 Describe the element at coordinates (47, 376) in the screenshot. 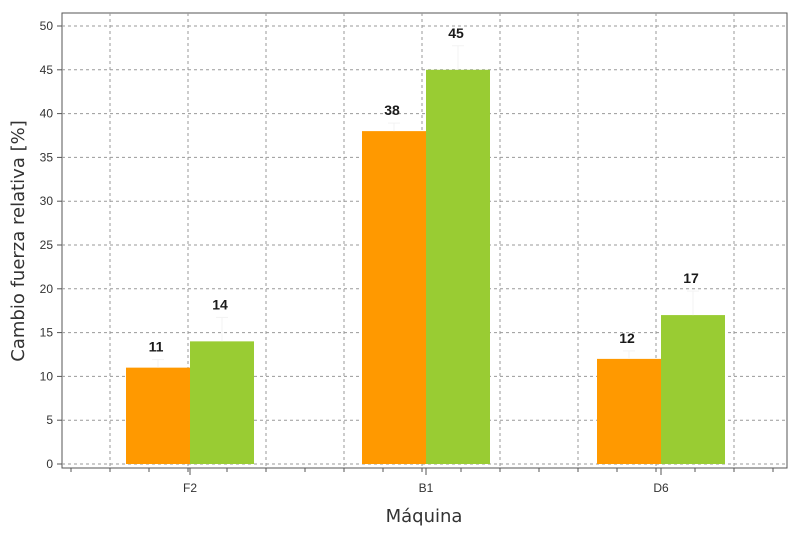

I see `y-tick-label: 10` at that location.